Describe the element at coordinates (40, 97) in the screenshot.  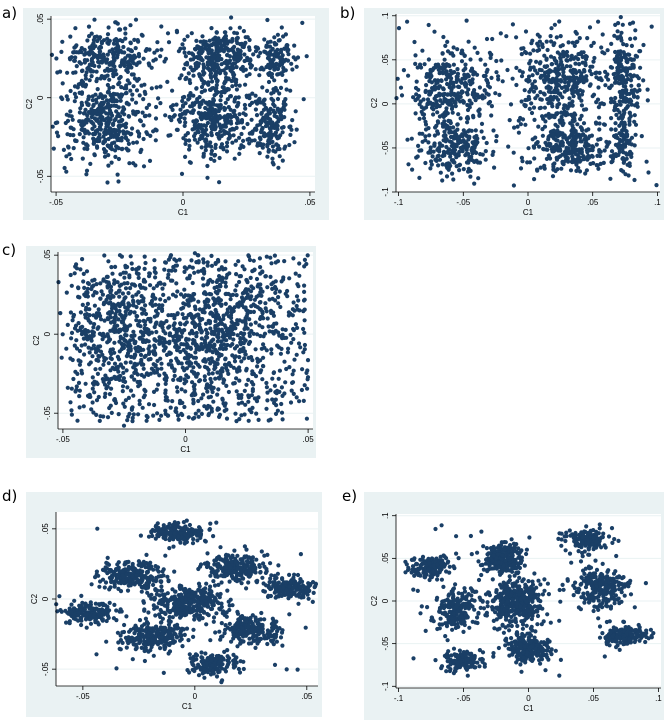
I see `y-tick-label: 0` at that location.